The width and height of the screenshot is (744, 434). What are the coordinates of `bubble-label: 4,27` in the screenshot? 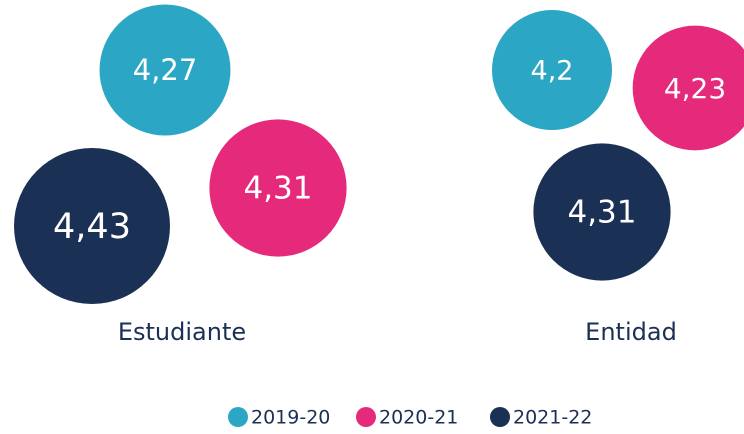 It's located at (165, 70).